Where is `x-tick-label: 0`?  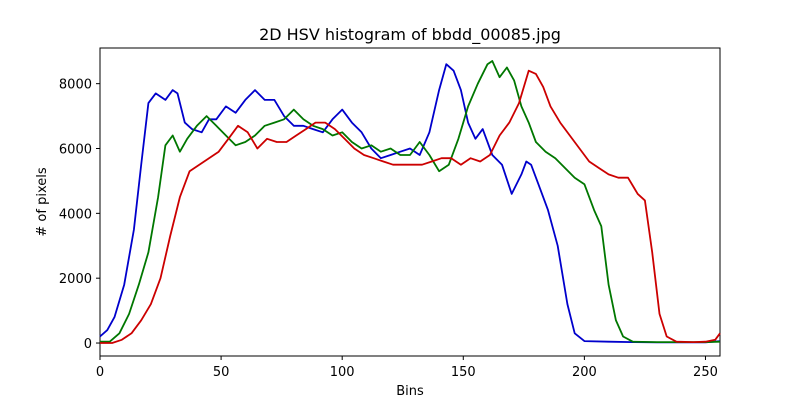
x-tick-label: 0 is located at coordinates (100, 372).